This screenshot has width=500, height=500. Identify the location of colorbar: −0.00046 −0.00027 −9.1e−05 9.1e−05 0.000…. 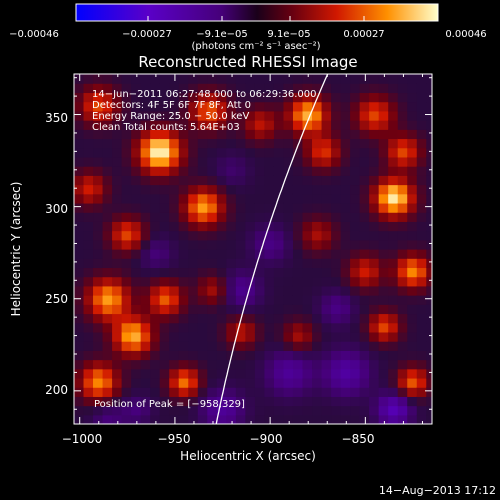
(248, 27).